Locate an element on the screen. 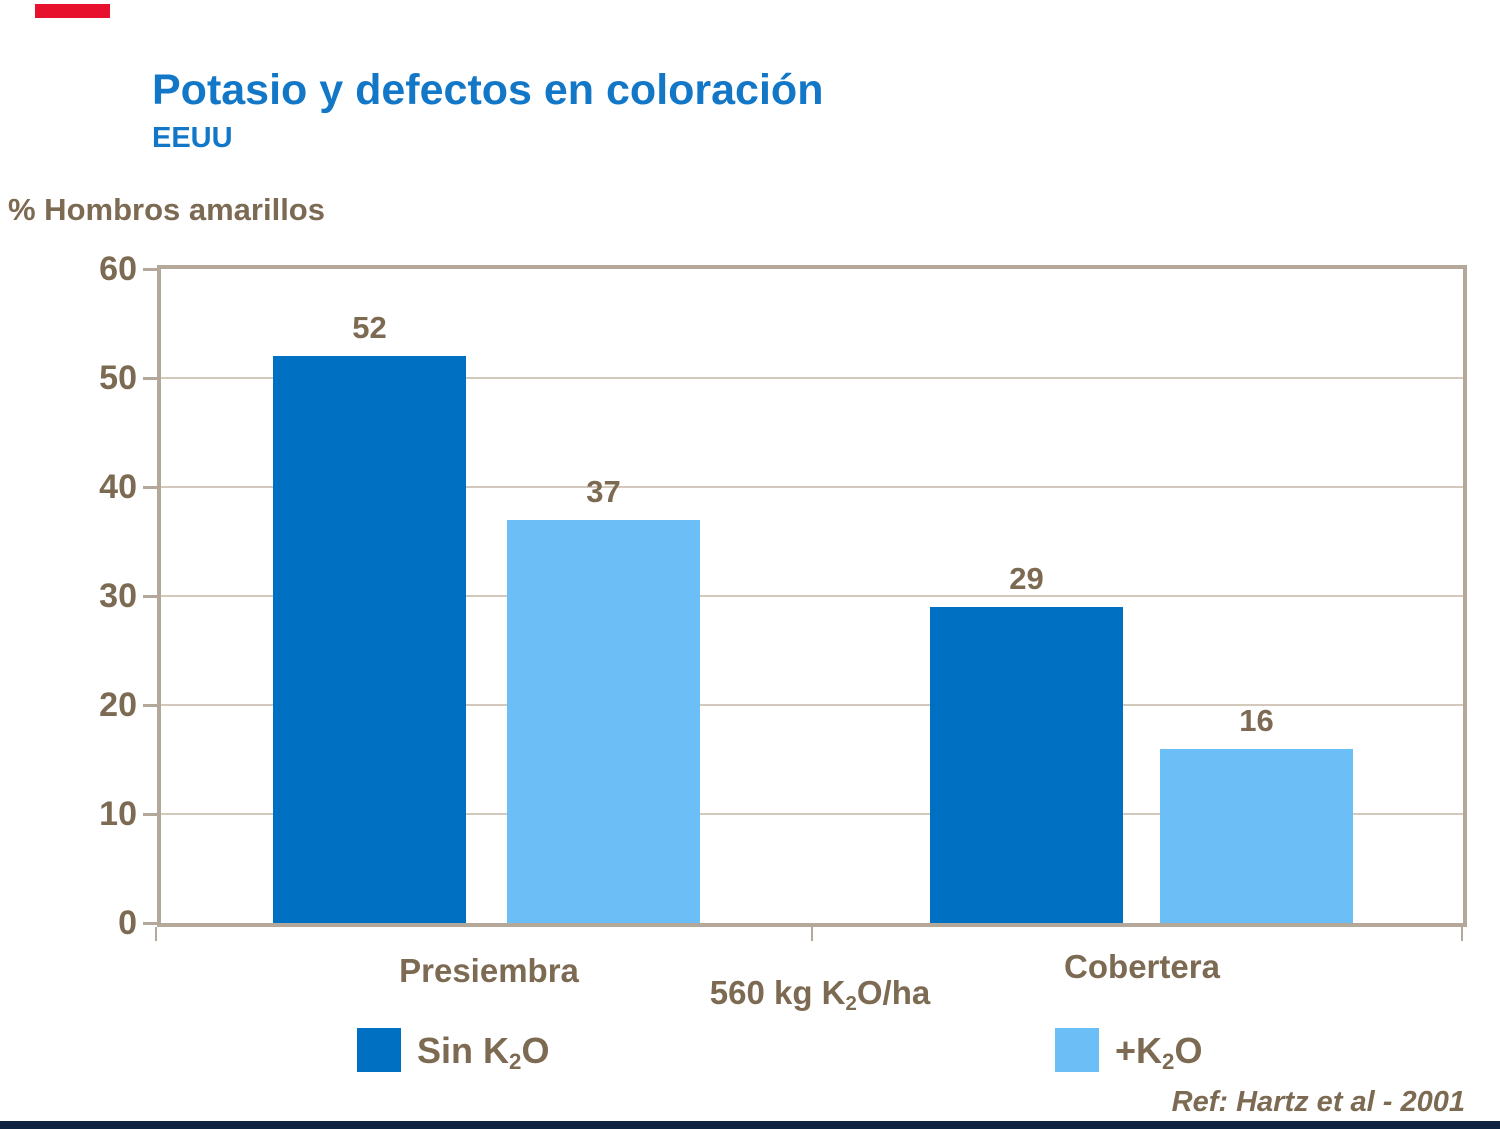  legend-swatch-plus-k2o is located at coordinates (1077, 1050).